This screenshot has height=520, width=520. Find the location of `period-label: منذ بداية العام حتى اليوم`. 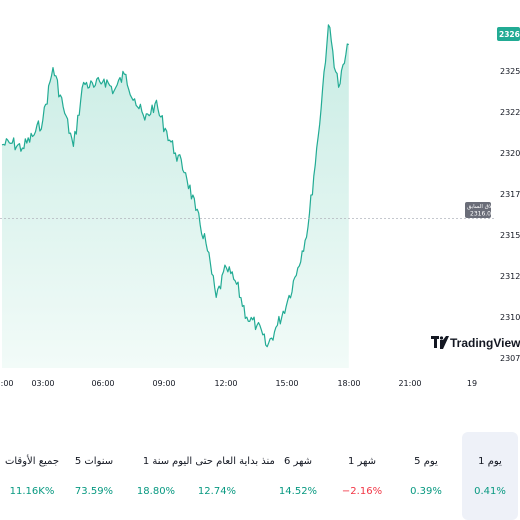

period-label: منذ بداية العام حتى اليوم is located at coordinates (223, 461).